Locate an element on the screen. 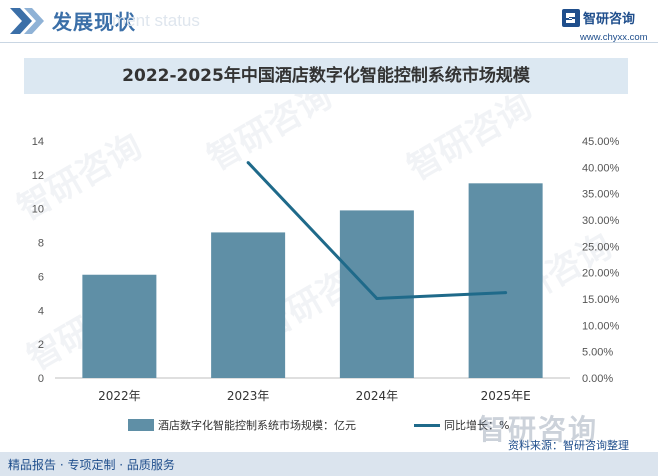  y-left-tick-label: 14 is located at coordinates (38, 142).